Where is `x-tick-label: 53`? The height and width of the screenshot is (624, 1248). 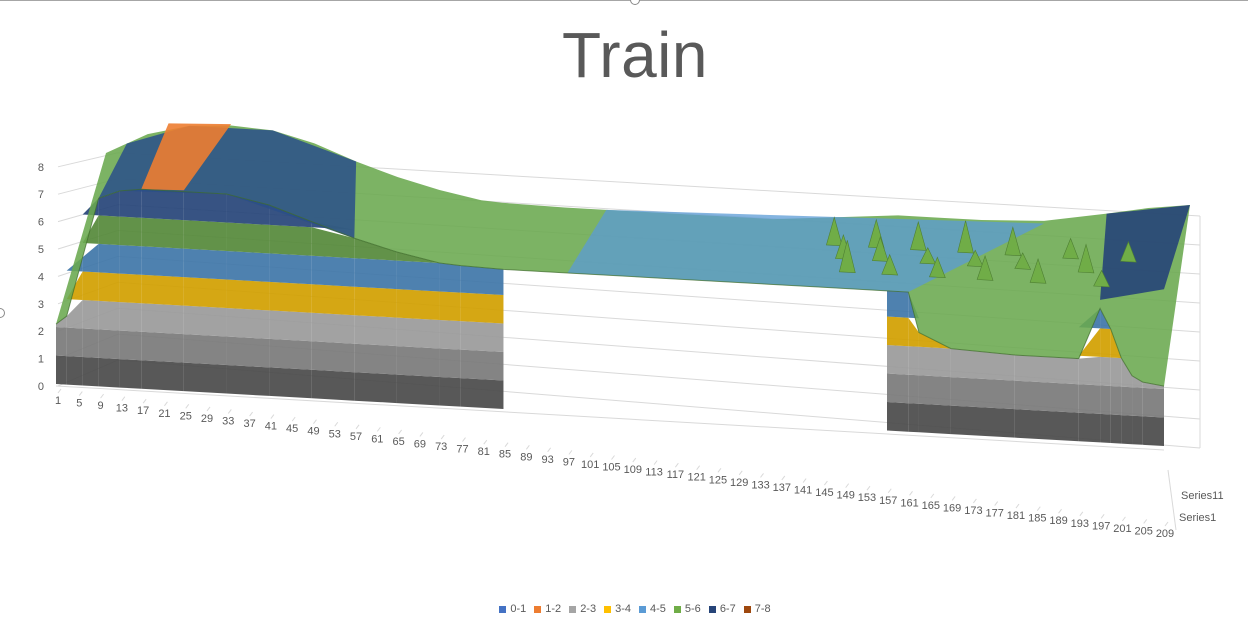 x-tick-label: 53 is located at coordinates (335, 434).